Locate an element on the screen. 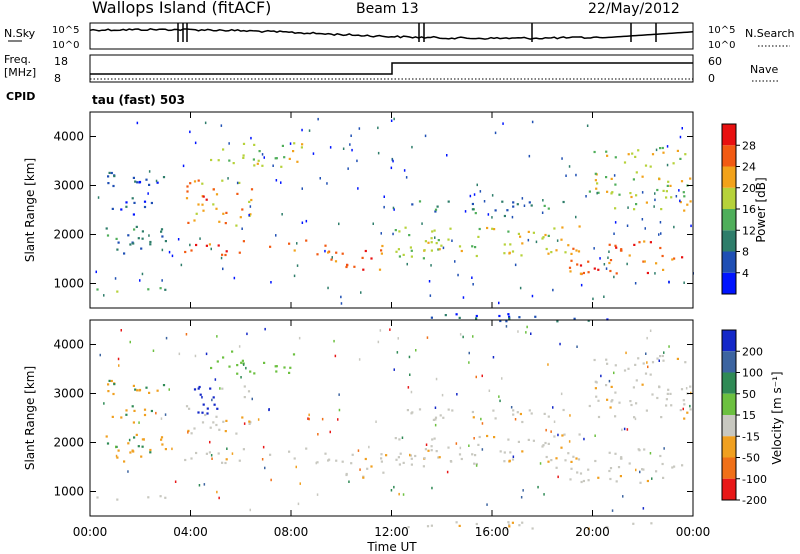 The image size is (800, 554). nave-label: Nave is located at coordinates (764, 69).